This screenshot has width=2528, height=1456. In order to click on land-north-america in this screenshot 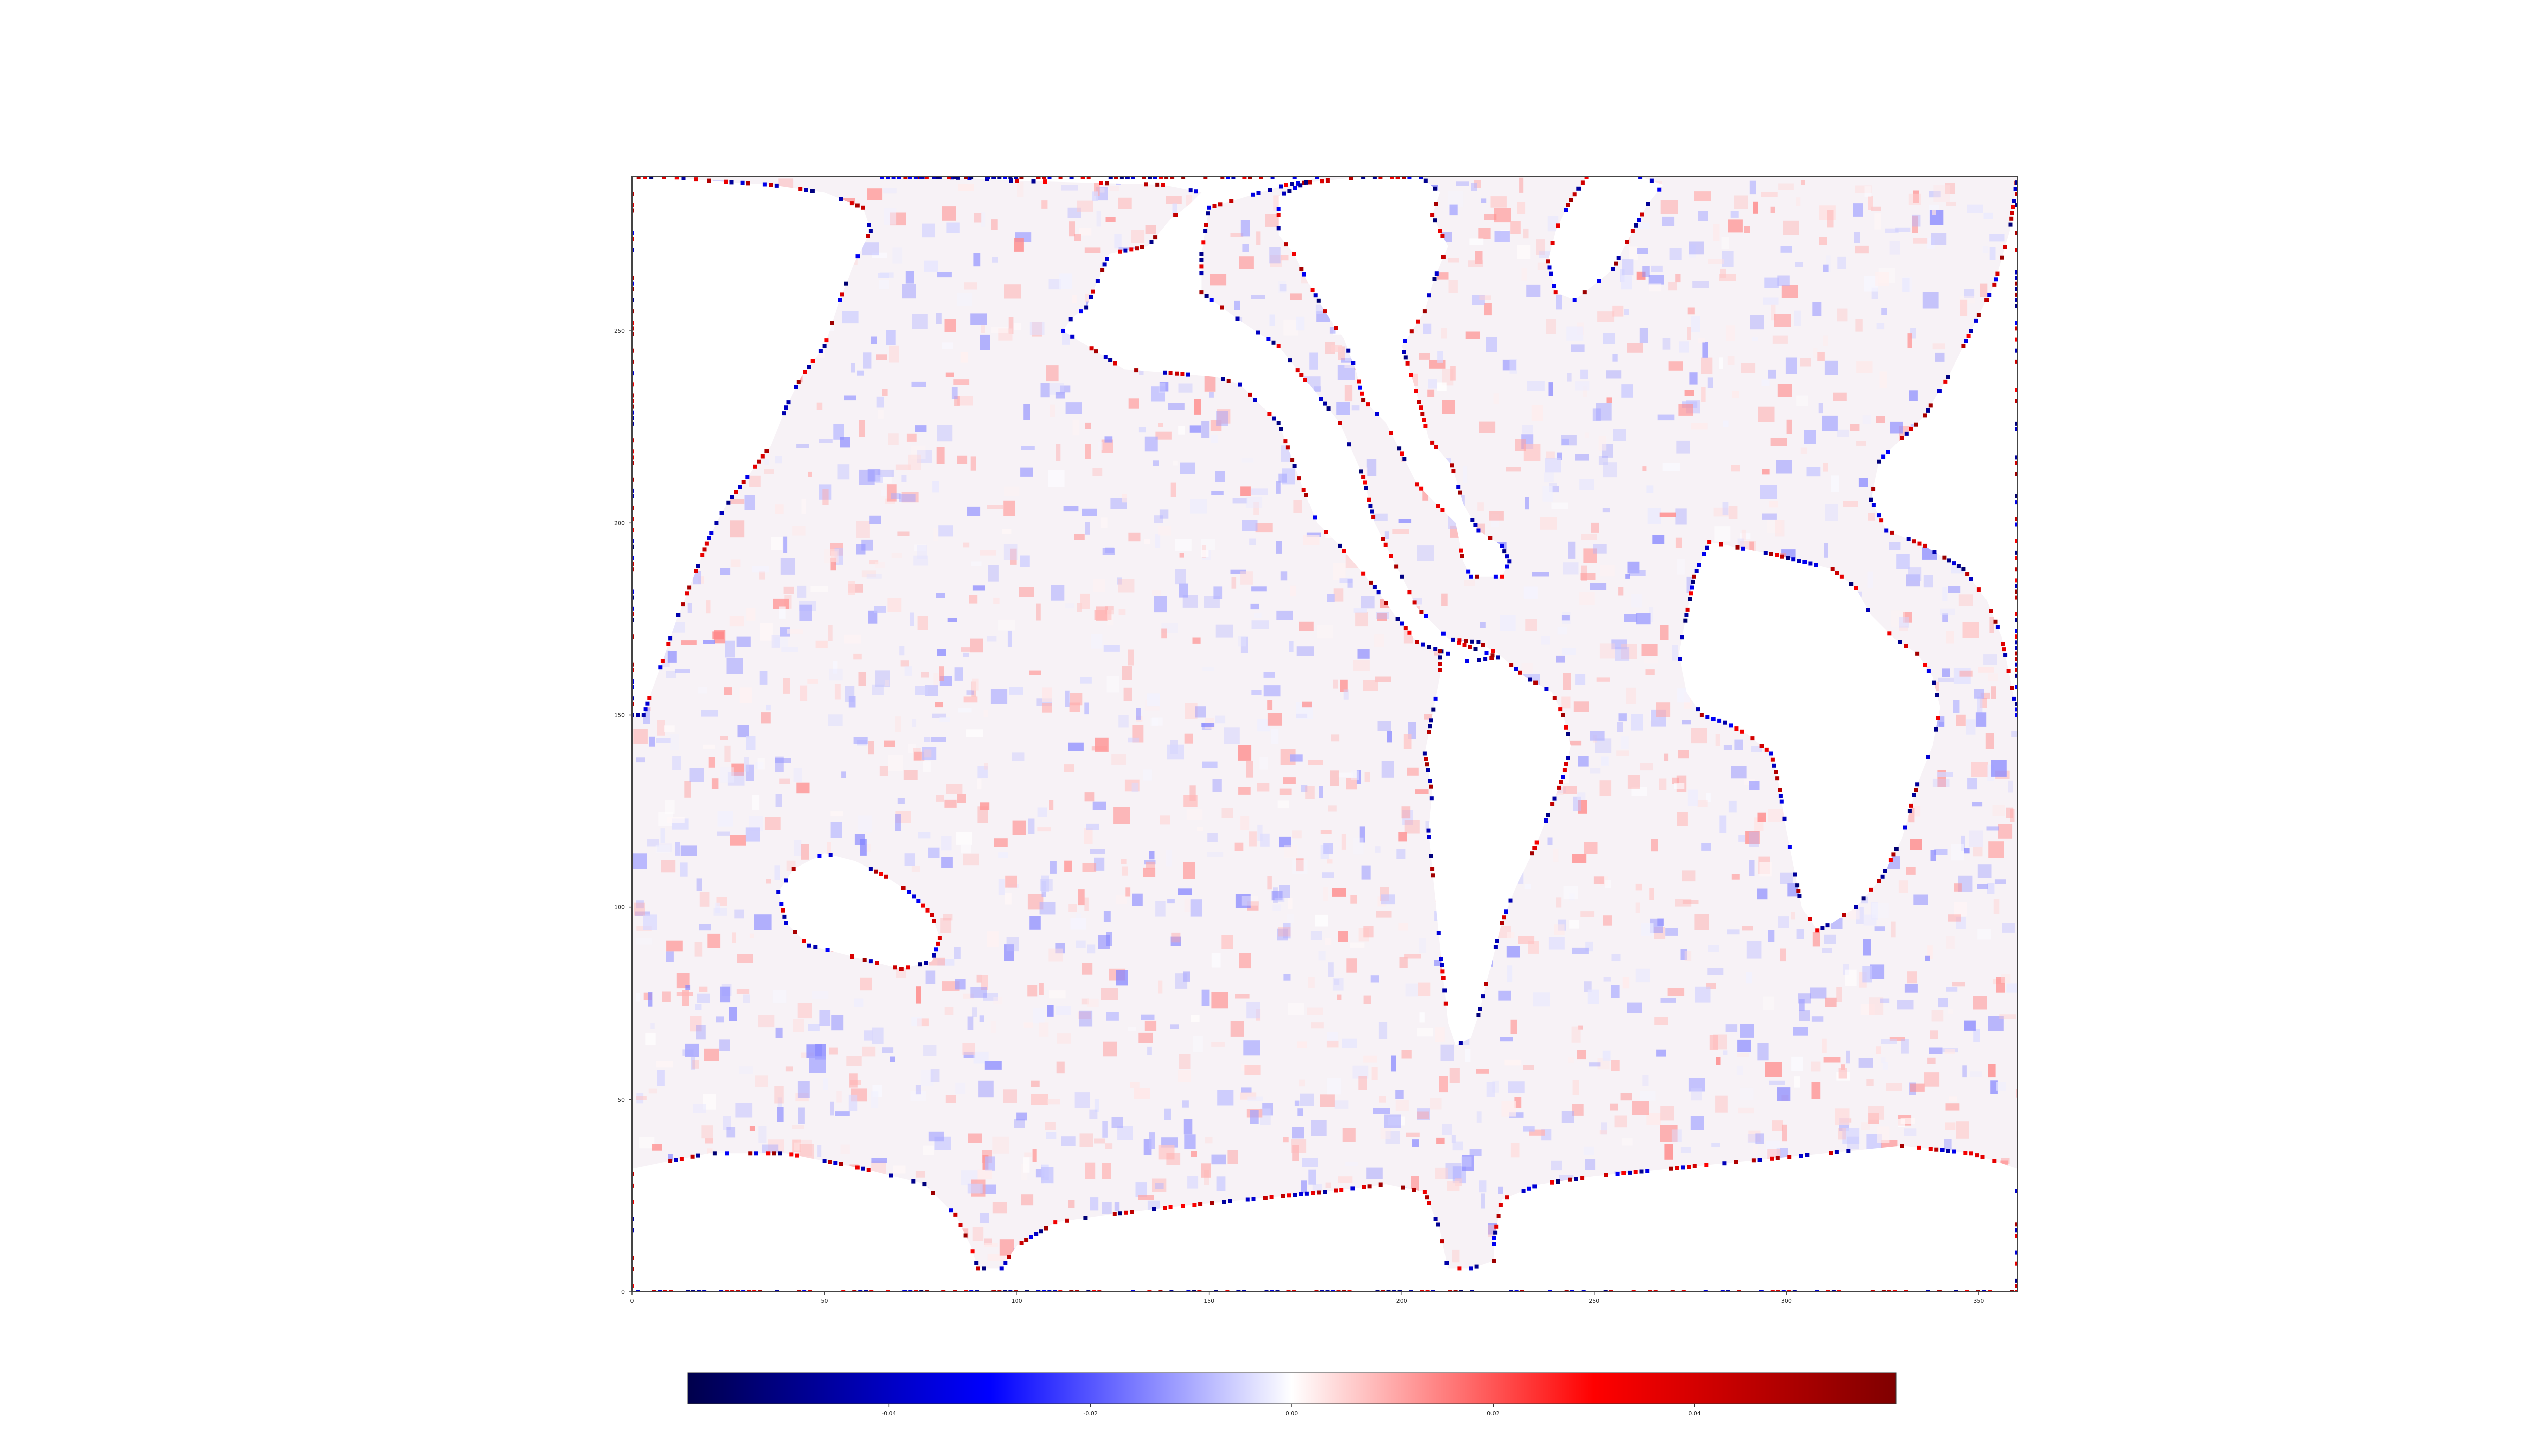, I will do `click(1196, 419)`.